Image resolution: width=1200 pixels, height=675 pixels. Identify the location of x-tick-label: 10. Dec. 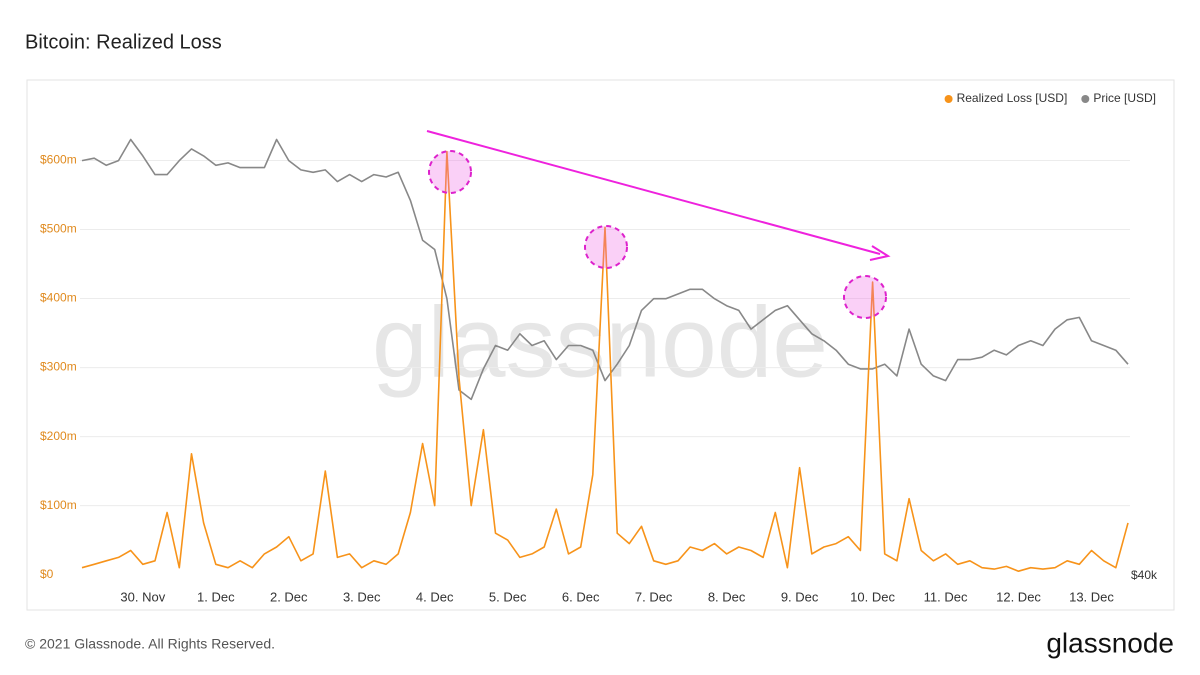
(872, 596).